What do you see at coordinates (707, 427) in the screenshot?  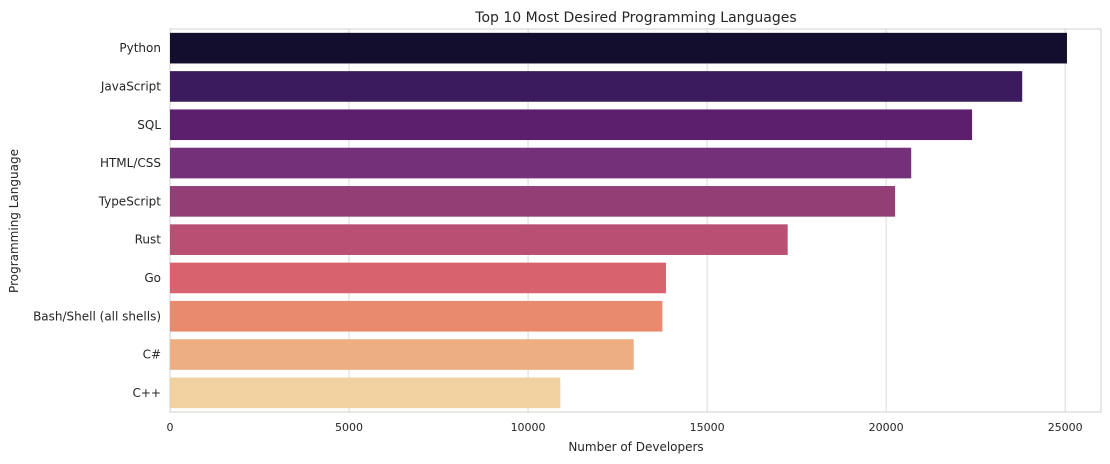 I see `x-tick-label: 15000` at bounding box center [707, 427].